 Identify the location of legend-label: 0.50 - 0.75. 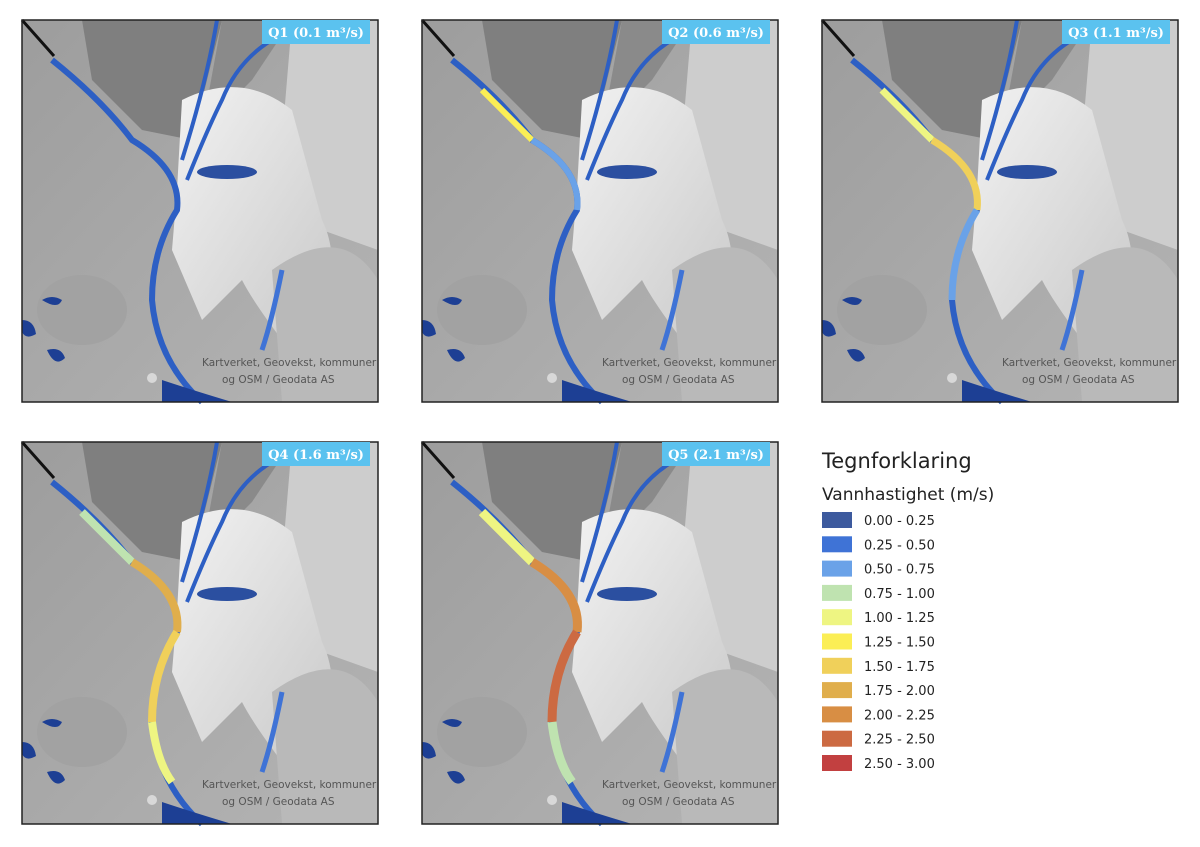
(899, 570).